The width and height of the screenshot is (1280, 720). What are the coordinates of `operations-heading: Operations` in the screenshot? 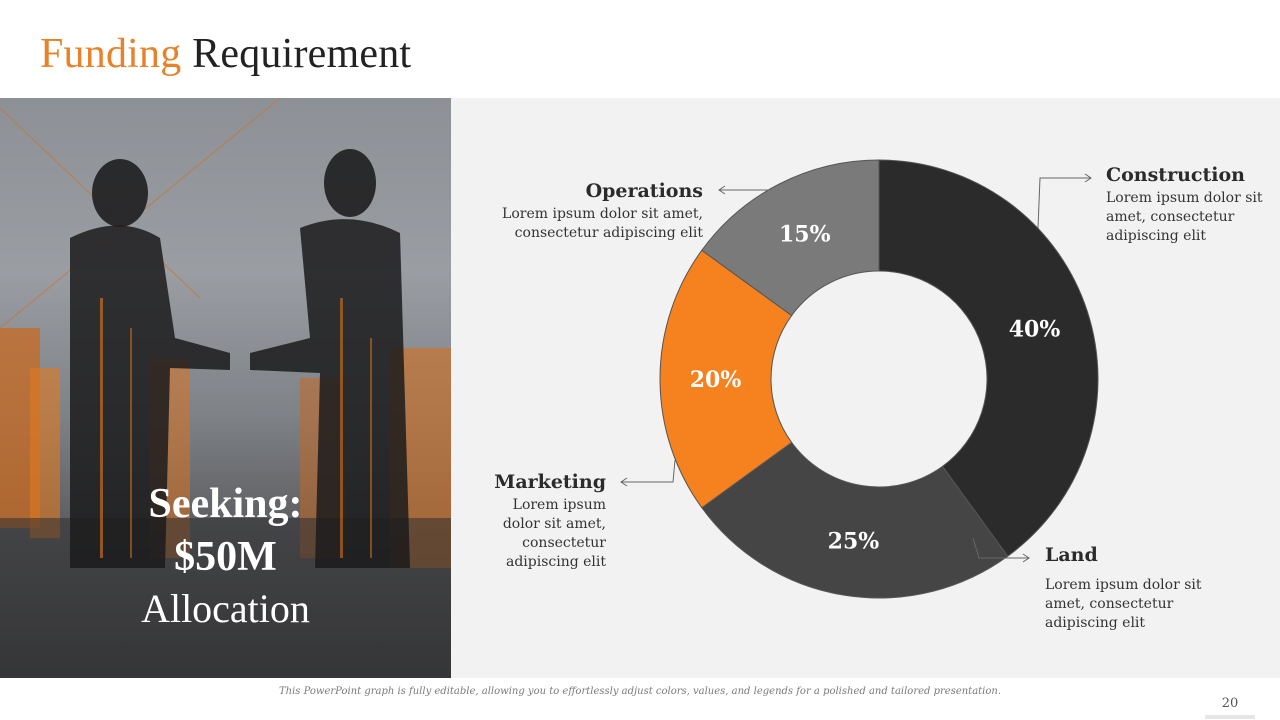 It's located at (644, 191).